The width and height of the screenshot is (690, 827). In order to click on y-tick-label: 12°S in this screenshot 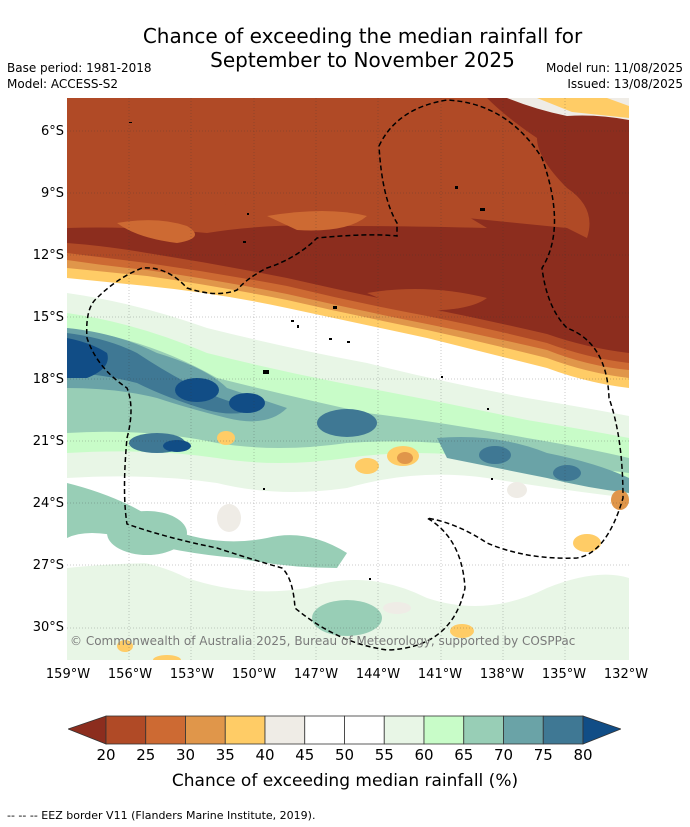, I will do `click(48, 255)`.